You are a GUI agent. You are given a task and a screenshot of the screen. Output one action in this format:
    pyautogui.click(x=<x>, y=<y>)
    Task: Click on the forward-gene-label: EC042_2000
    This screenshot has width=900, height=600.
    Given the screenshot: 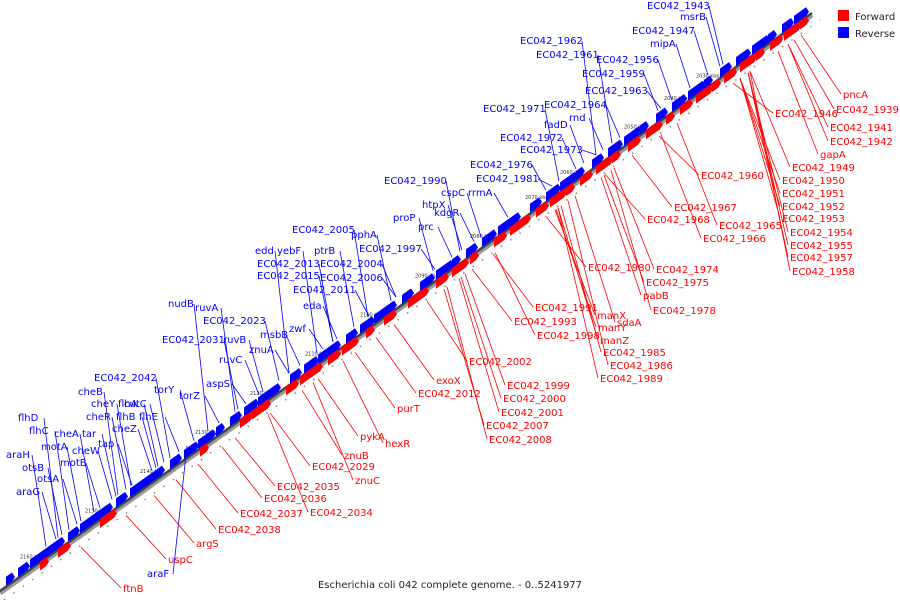 What is the action you would take?
    pyautogui.click(x=534, y=399)
    